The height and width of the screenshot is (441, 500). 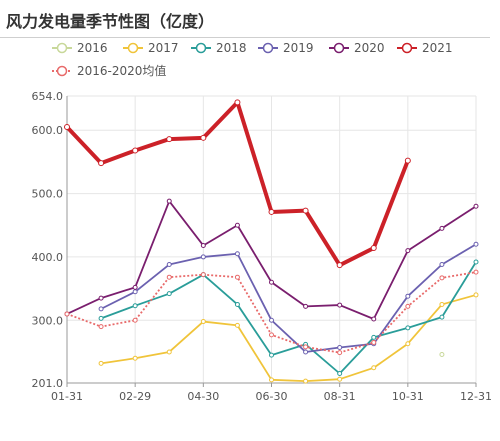 I want to click on legend-item-2018: 2018, so click(x=219, y=48).